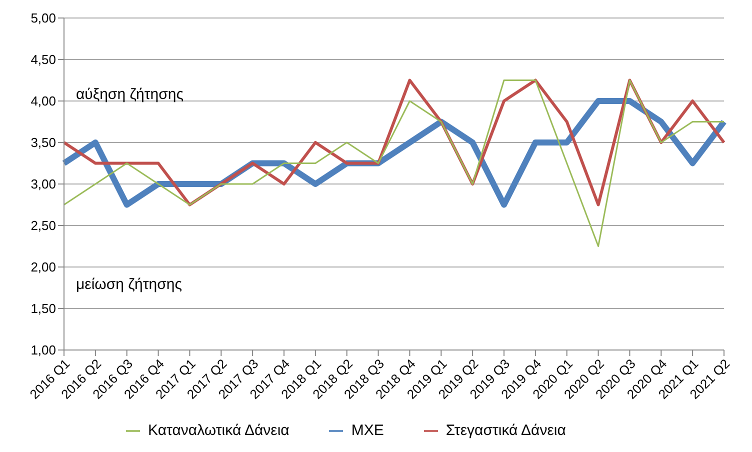 The height and width of the screenshot is (452, 752). I want to click on y-tick-label: 1,50, so click(43, 308).